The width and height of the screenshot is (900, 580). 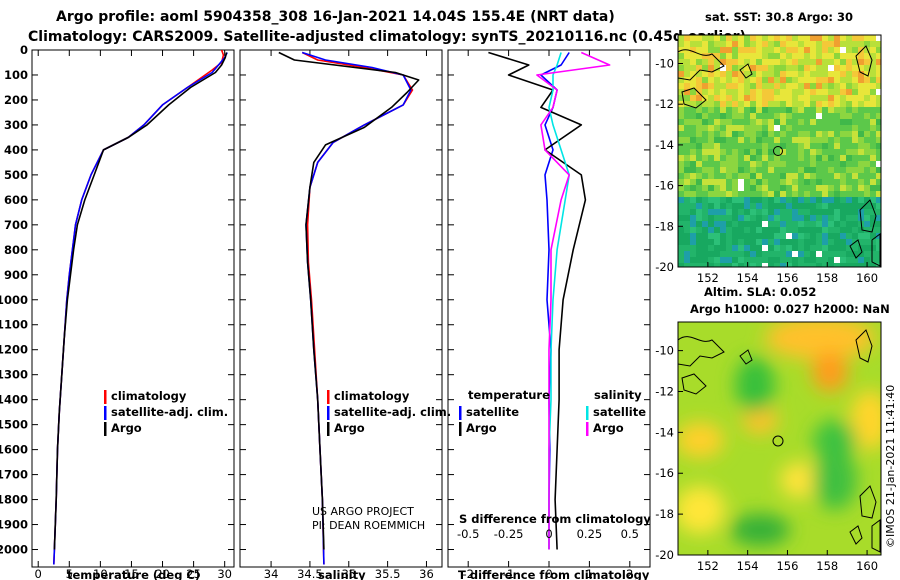 What do you see at coordinates (149, 396) in the screenshot?
I see `legend-label-climatology: climatology` at bounding box center [149, 396].